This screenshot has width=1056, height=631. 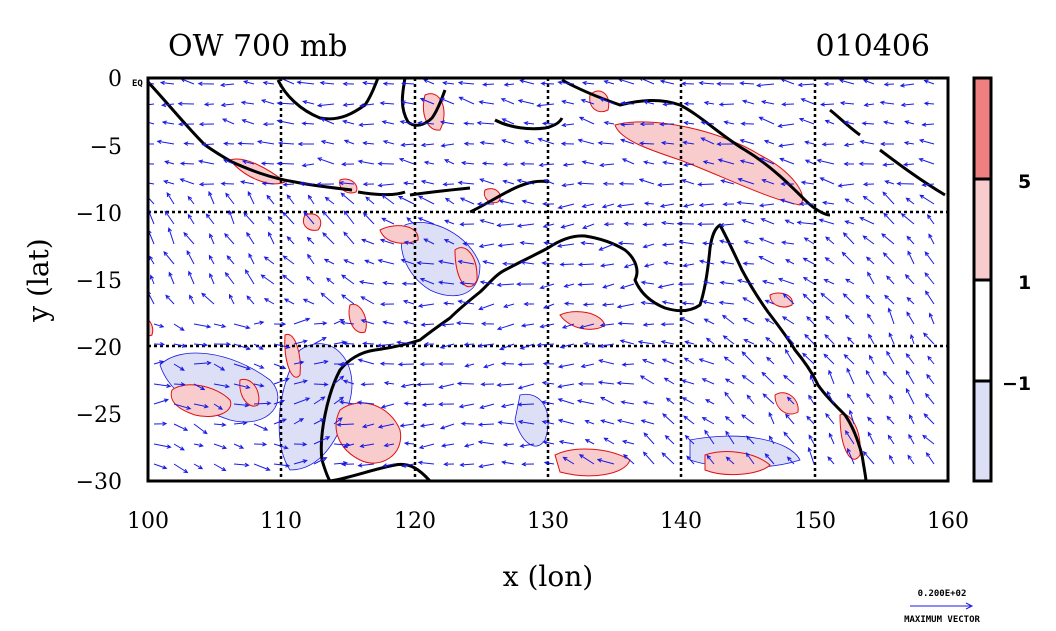 What do you see at coordinates (942, 607) in the screenshot?
I see `vector-key: 0.200E+02 MAXIMUM VECTOR` at bounding box center [942, 607].